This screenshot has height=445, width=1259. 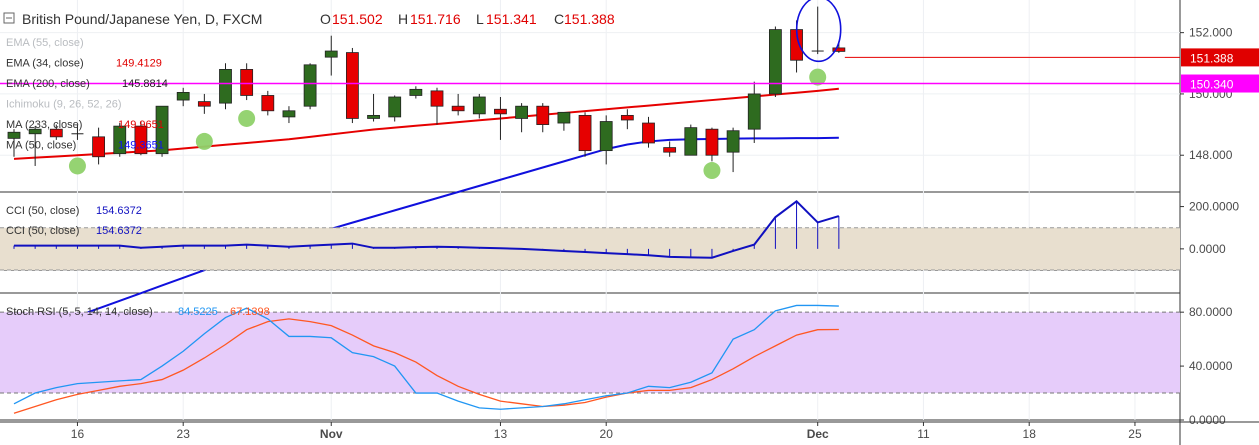 I want to click on chart-title: British Pound/Japanese Yen, D, FXCM, so click(x=142, y=19).